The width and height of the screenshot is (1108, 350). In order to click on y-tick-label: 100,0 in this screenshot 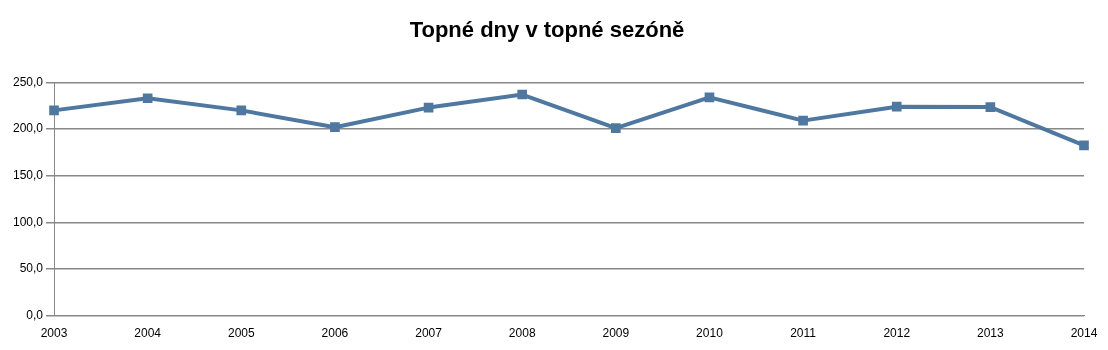, I will do `click(28, 221)`.